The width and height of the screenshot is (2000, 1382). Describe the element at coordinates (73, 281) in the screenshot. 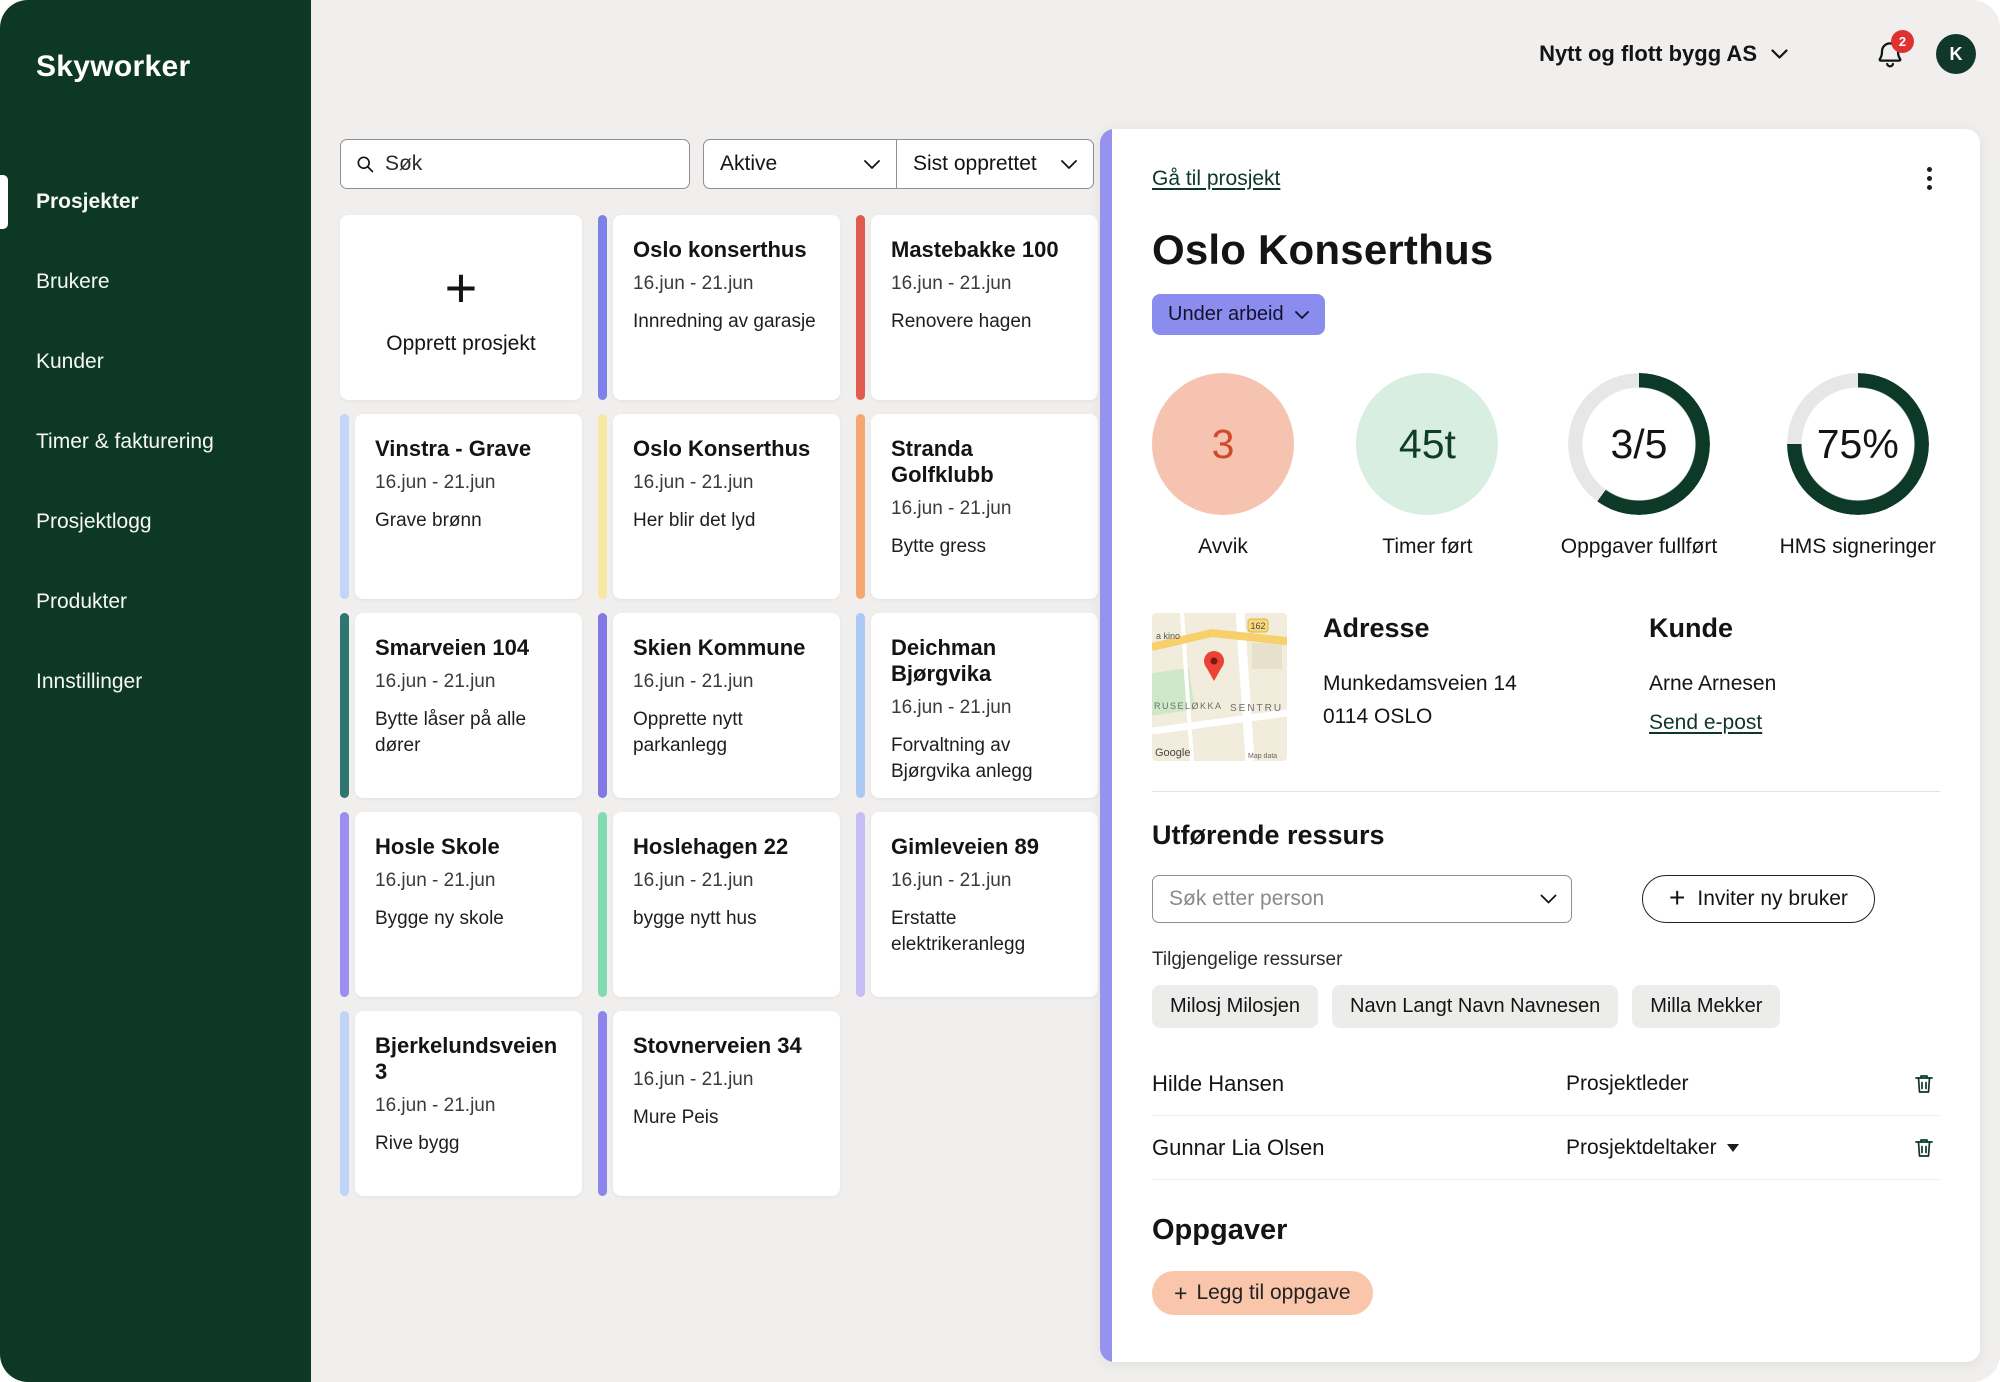

I see `sidebar-item-label: Brukere` at that location.